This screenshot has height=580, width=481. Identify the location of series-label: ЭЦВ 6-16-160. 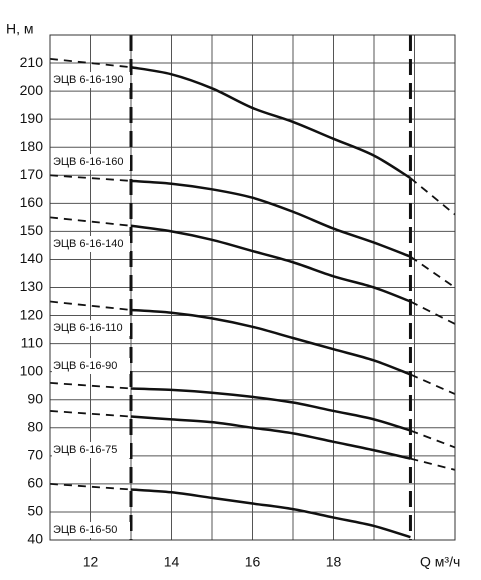
(88, 162).